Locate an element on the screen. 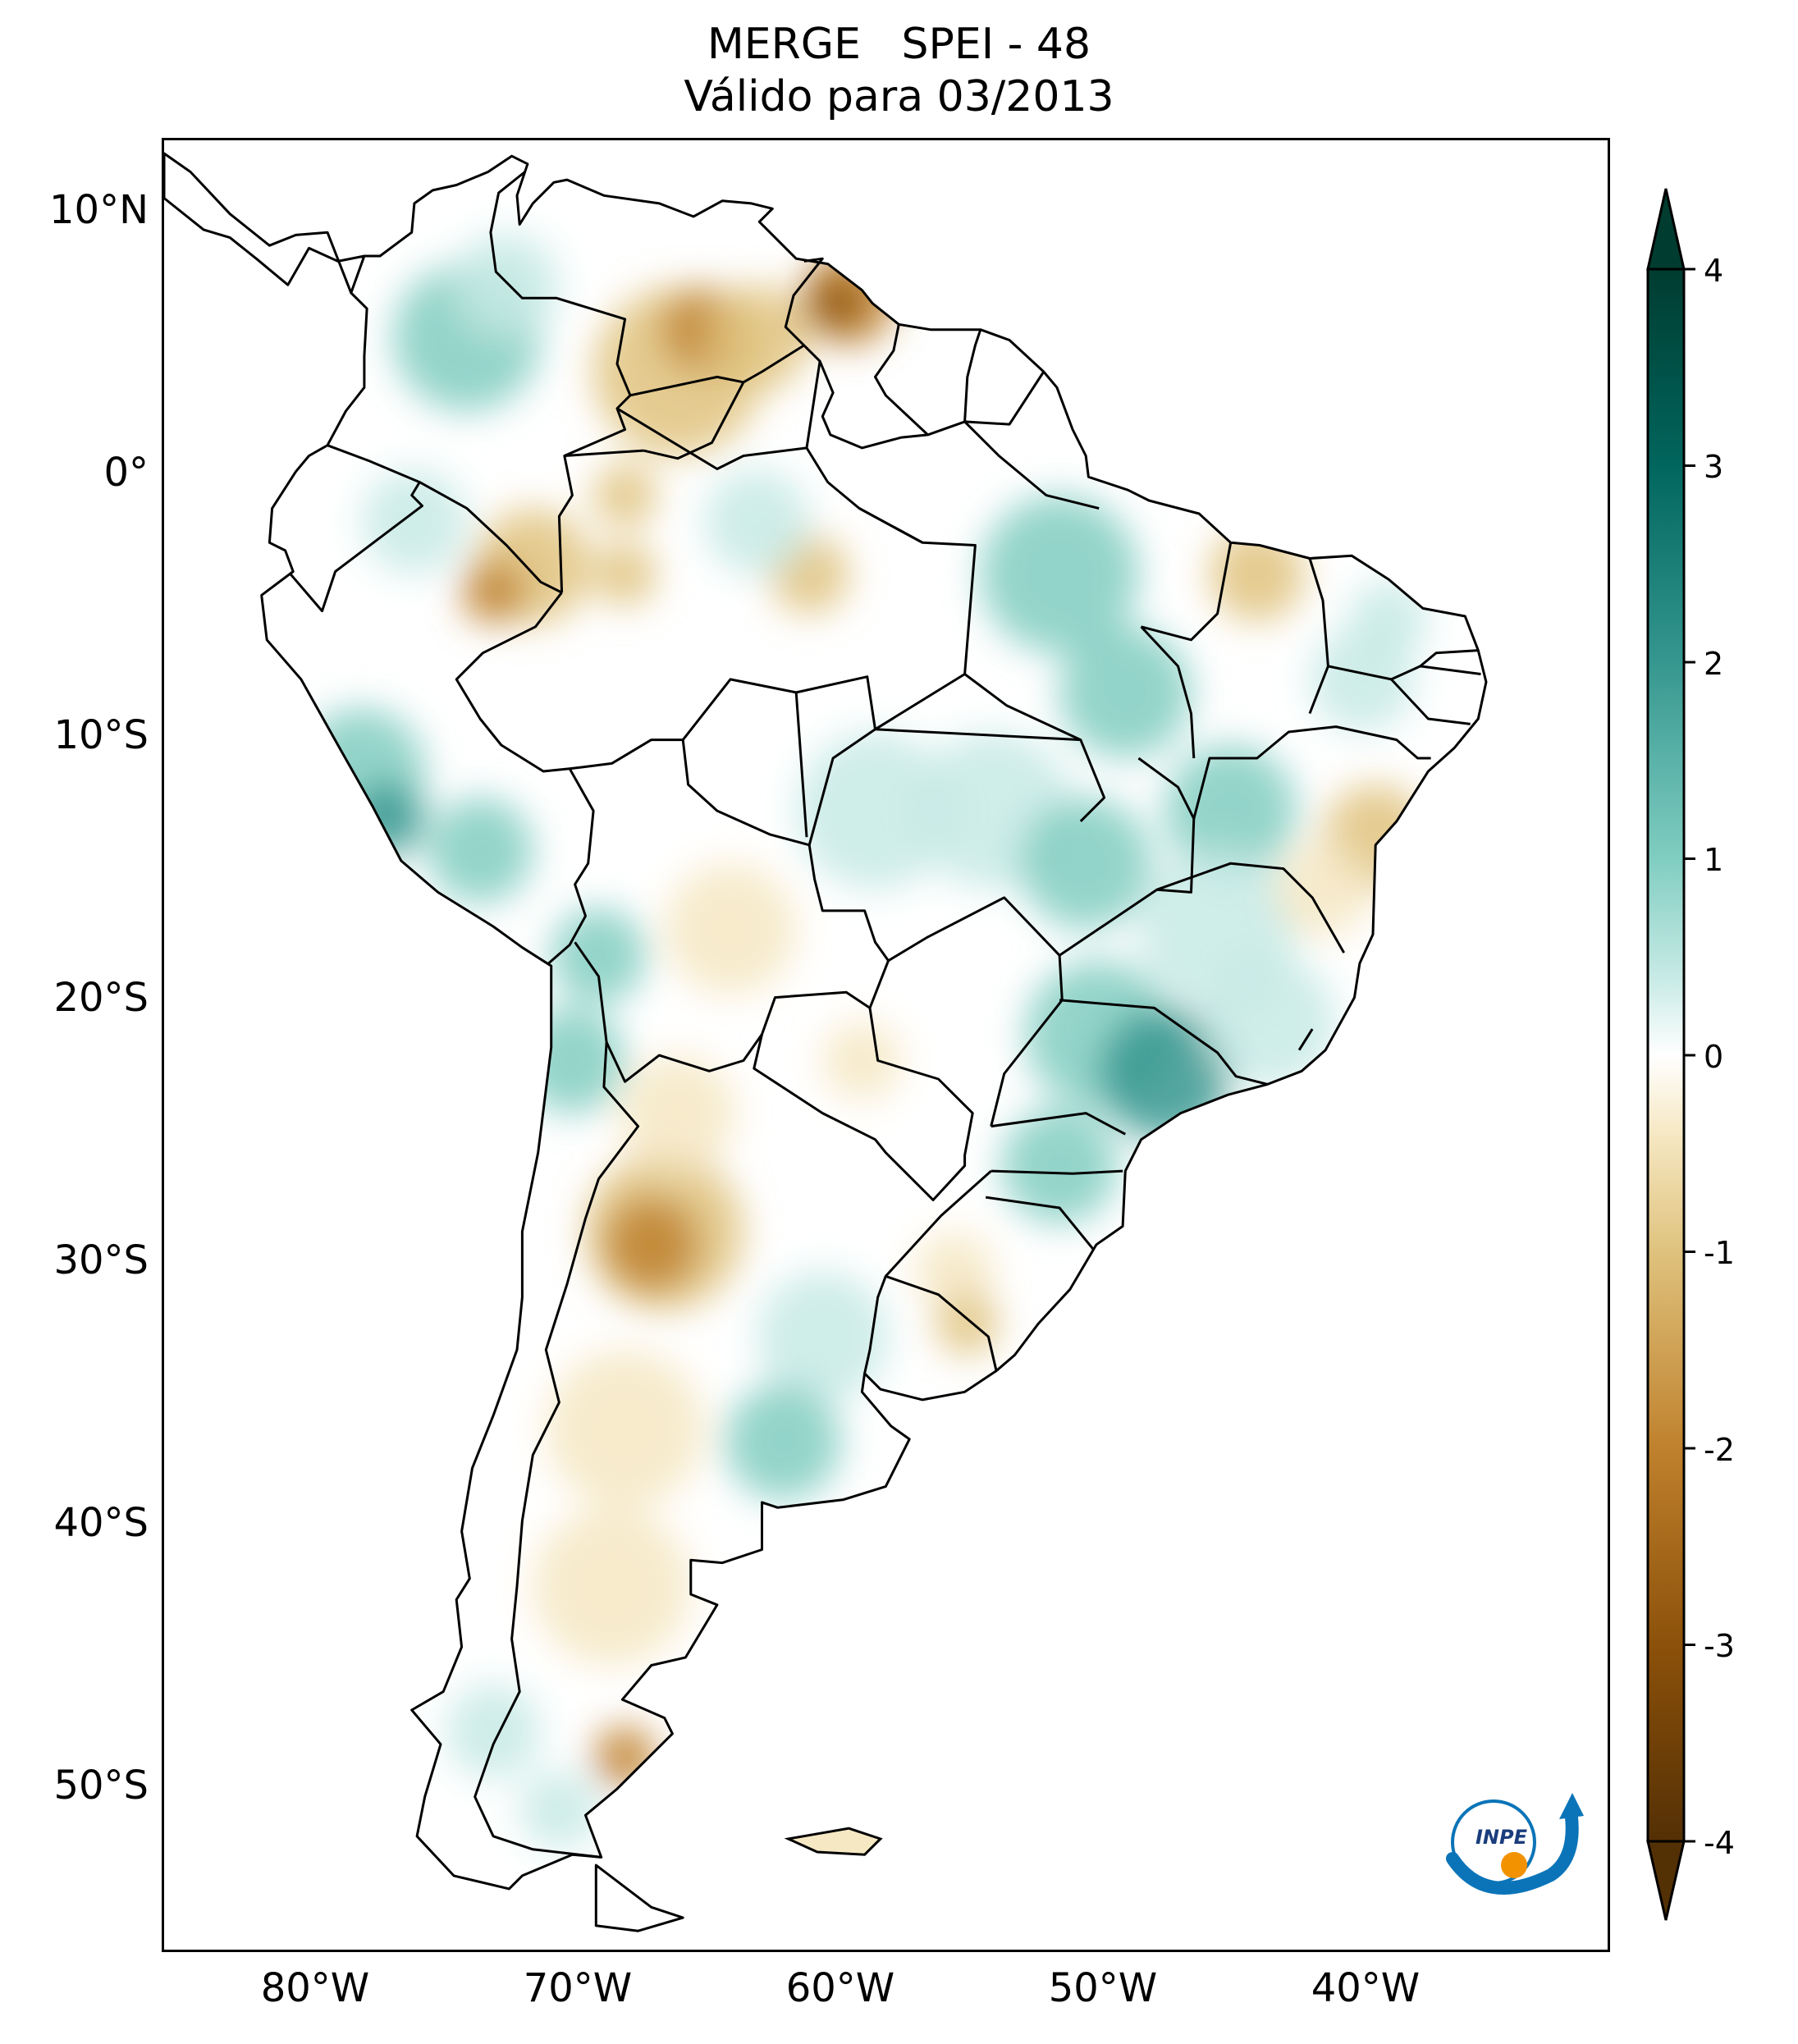  lat-tick-10n: 10°N is located at coordinates (99, 210).